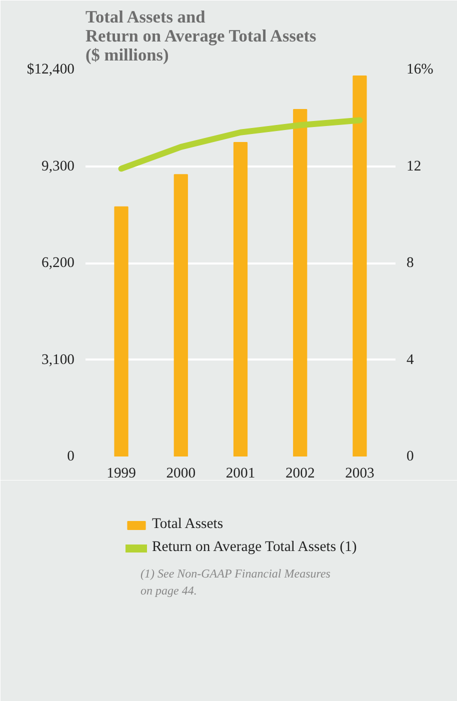 The height and width of the screenshot is (701, 457). Describe the element at coordinates (235, 582) in the screenshot. I see `text: (1) See Non-GAAP Financial Measures on page 44.` at that location.